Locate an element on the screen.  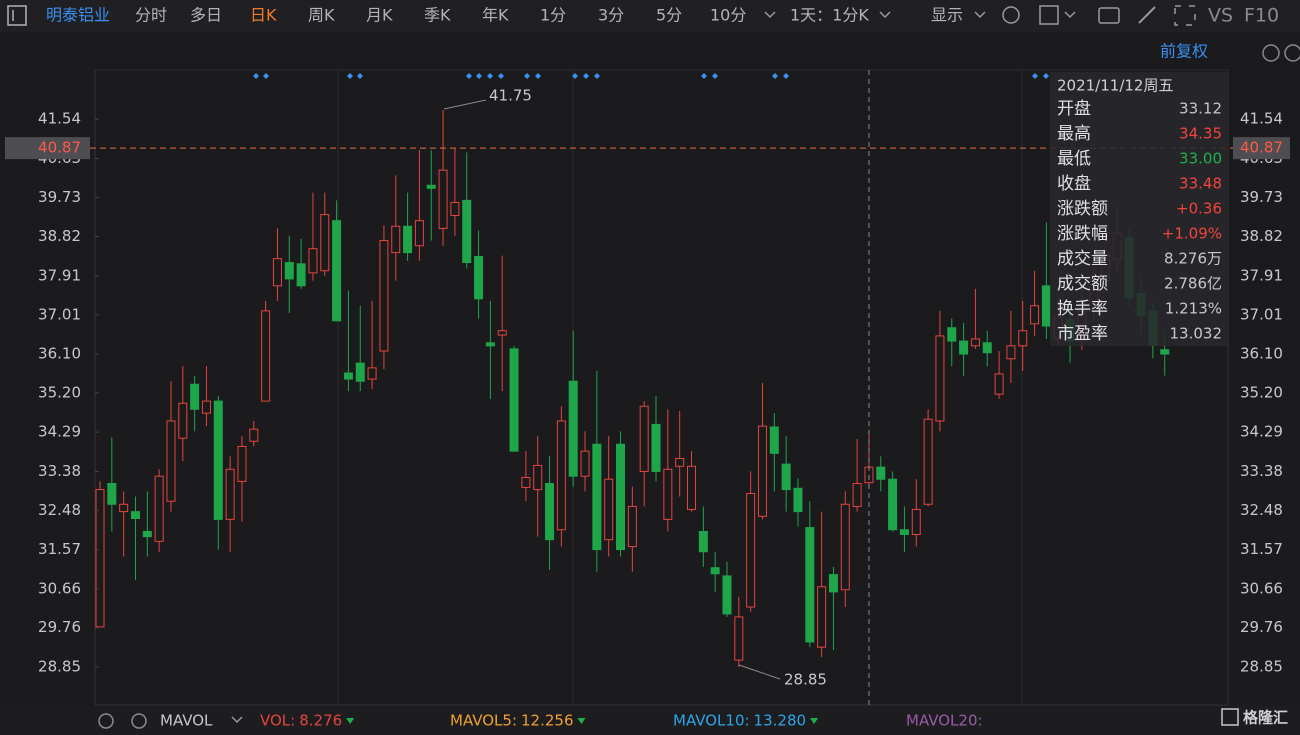
tab: 年K is located at coordinates (495, 15).